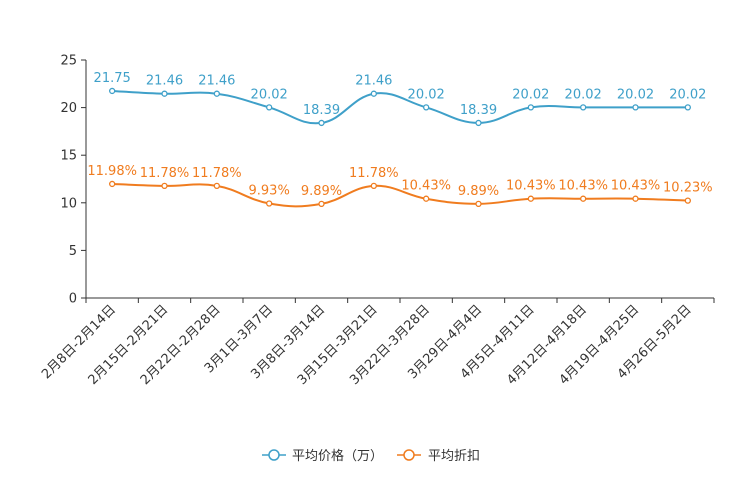 This screenshot has width=744, height=496. Describe the element at coordinates (68, 108) in the screenshot. I see `y-tick-label: 20` at that location.